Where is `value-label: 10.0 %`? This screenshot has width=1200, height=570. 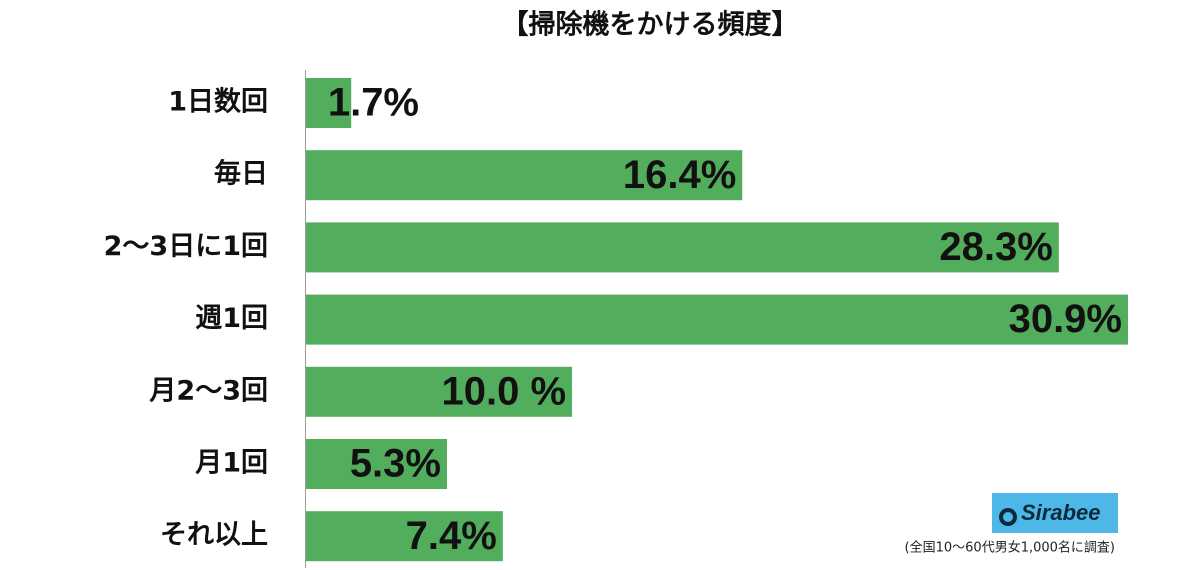
value-label: 10.0 % is located at coordinates (503, 391).